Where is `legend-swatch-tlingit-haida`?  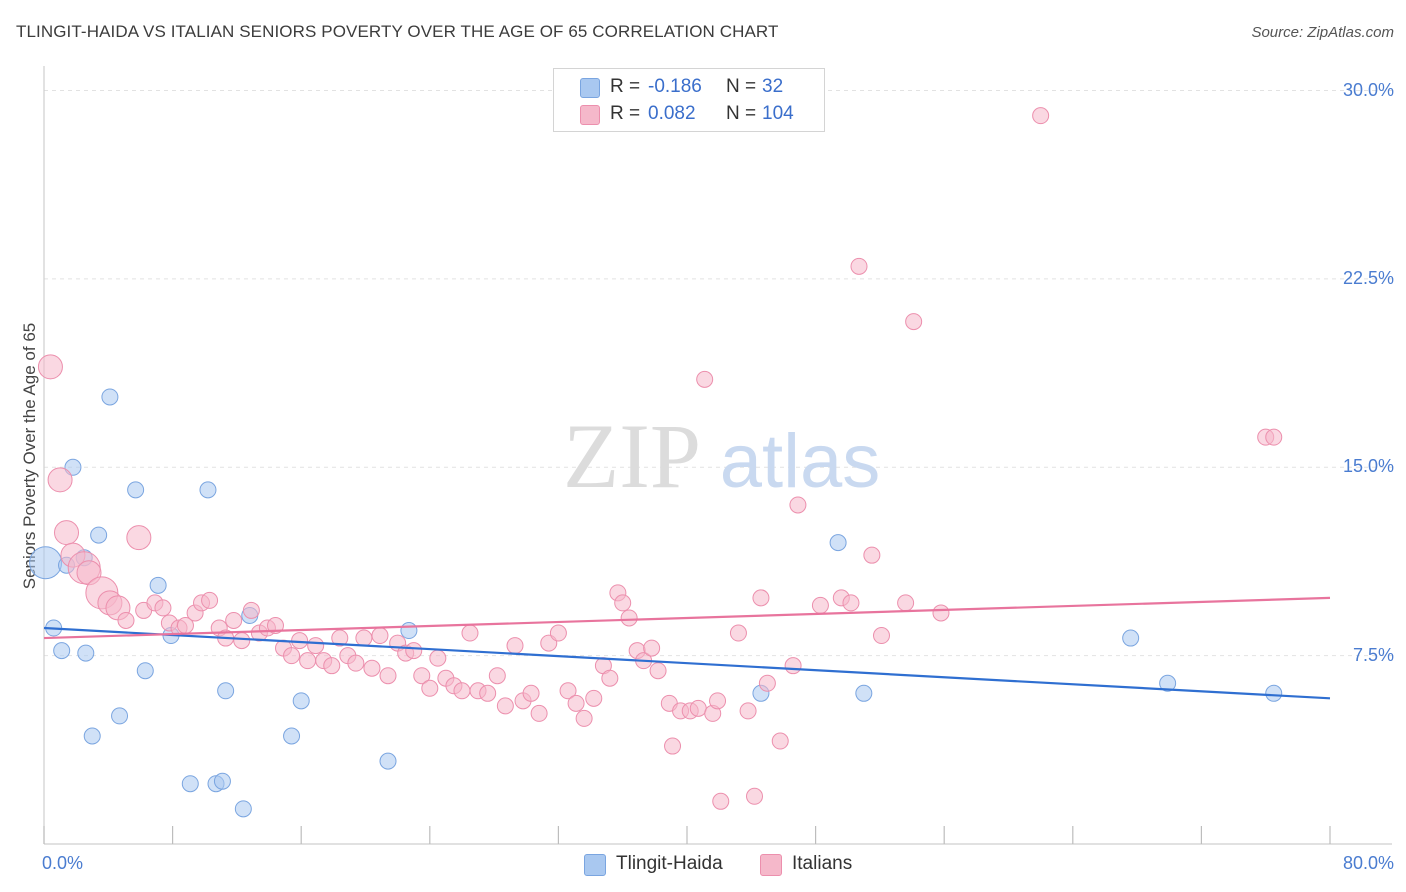
legend-swatch-tlingit-haida is located at coordinates (595, 865).